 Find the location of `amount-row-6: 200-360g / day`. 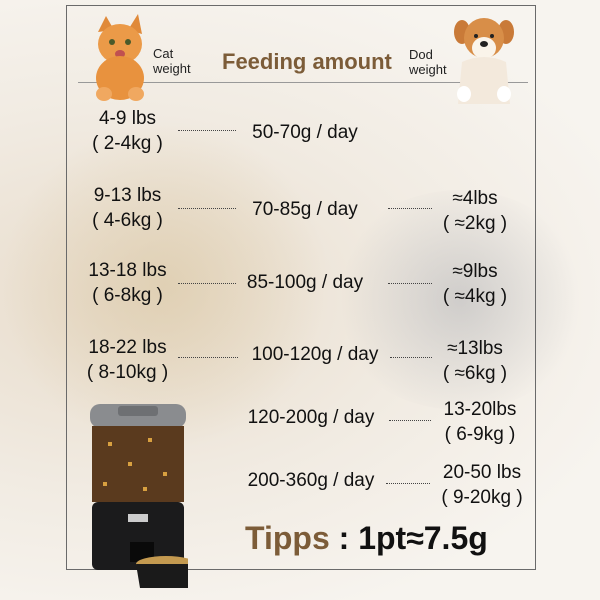

amount-row-6: 200-360g / day is located at coordinates (311, 480).